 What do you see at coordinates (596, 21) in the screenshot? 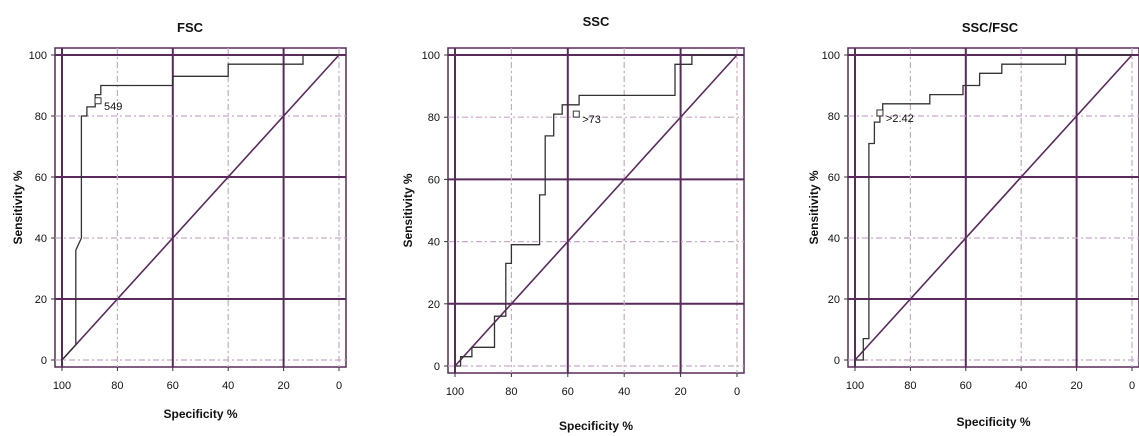
I see `panel-title: SSC` at bounding box center [596, 21].